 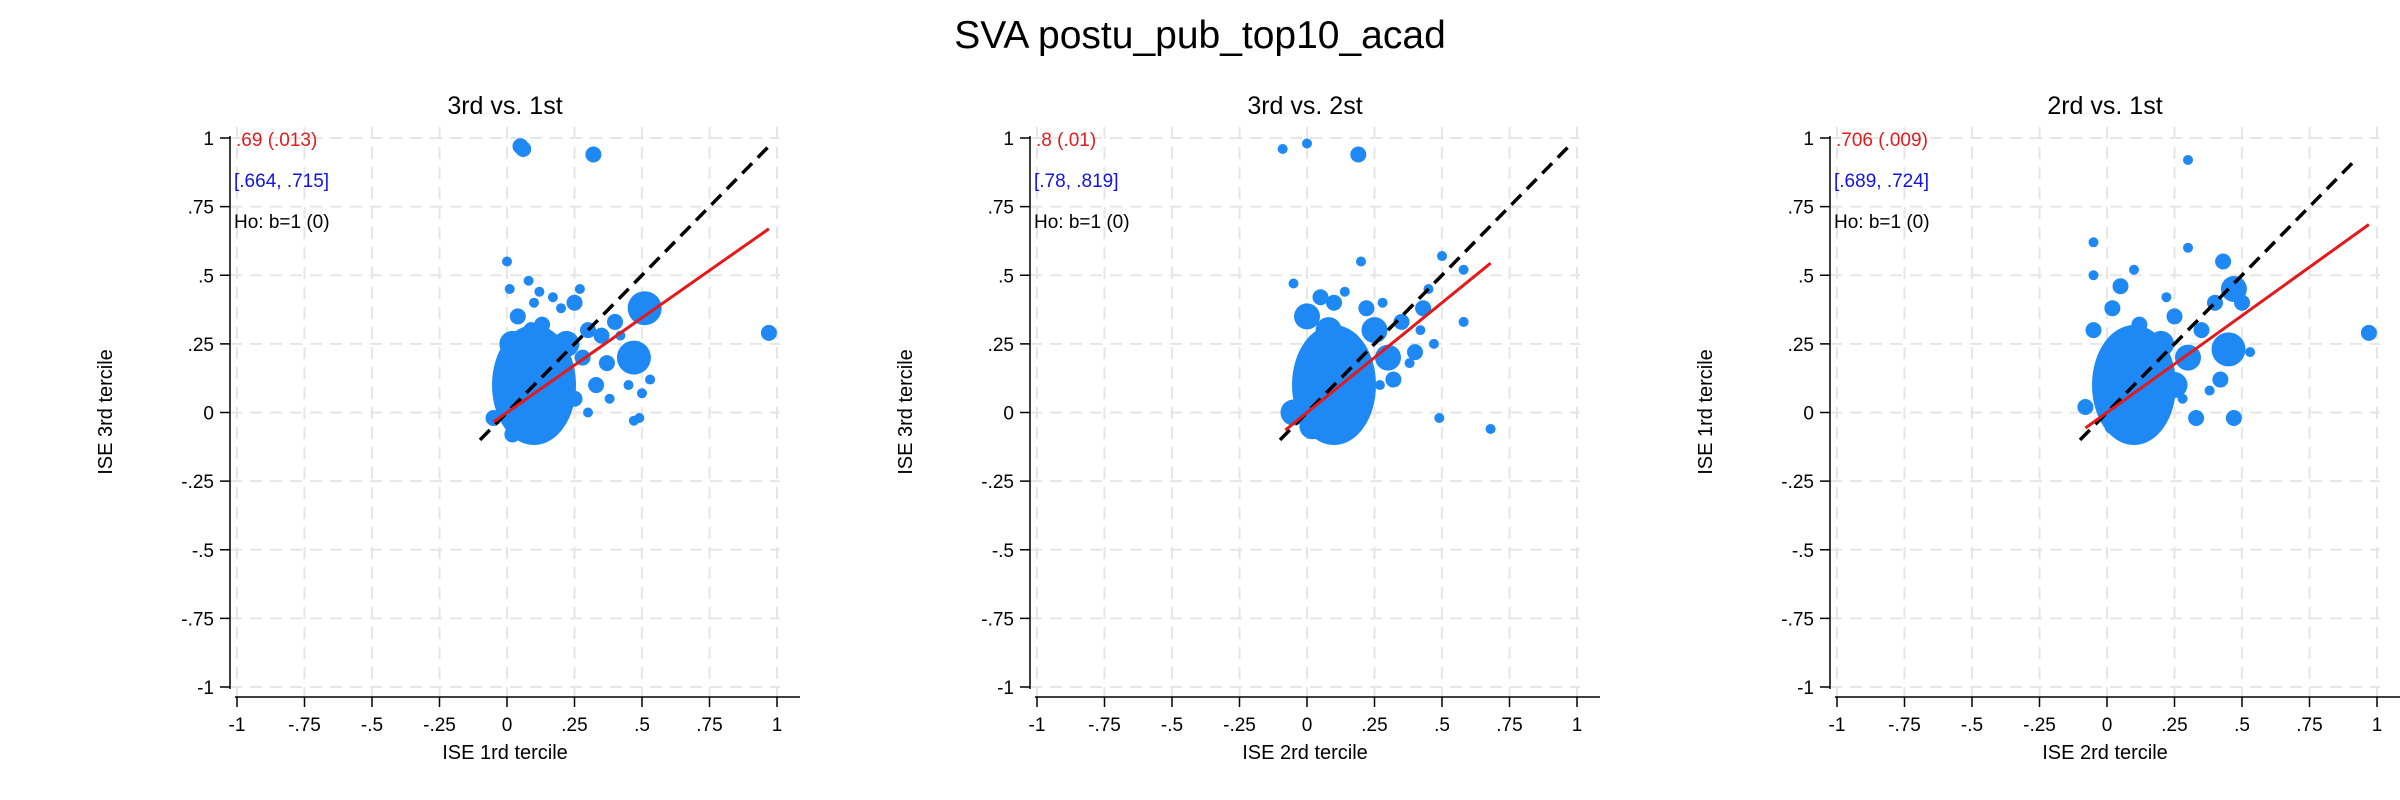 What do you see at coordinates (1304, 106) in the screenshot?
I see `chart-title: 3rd vs. 2st` at bounding box center [1304, 106].